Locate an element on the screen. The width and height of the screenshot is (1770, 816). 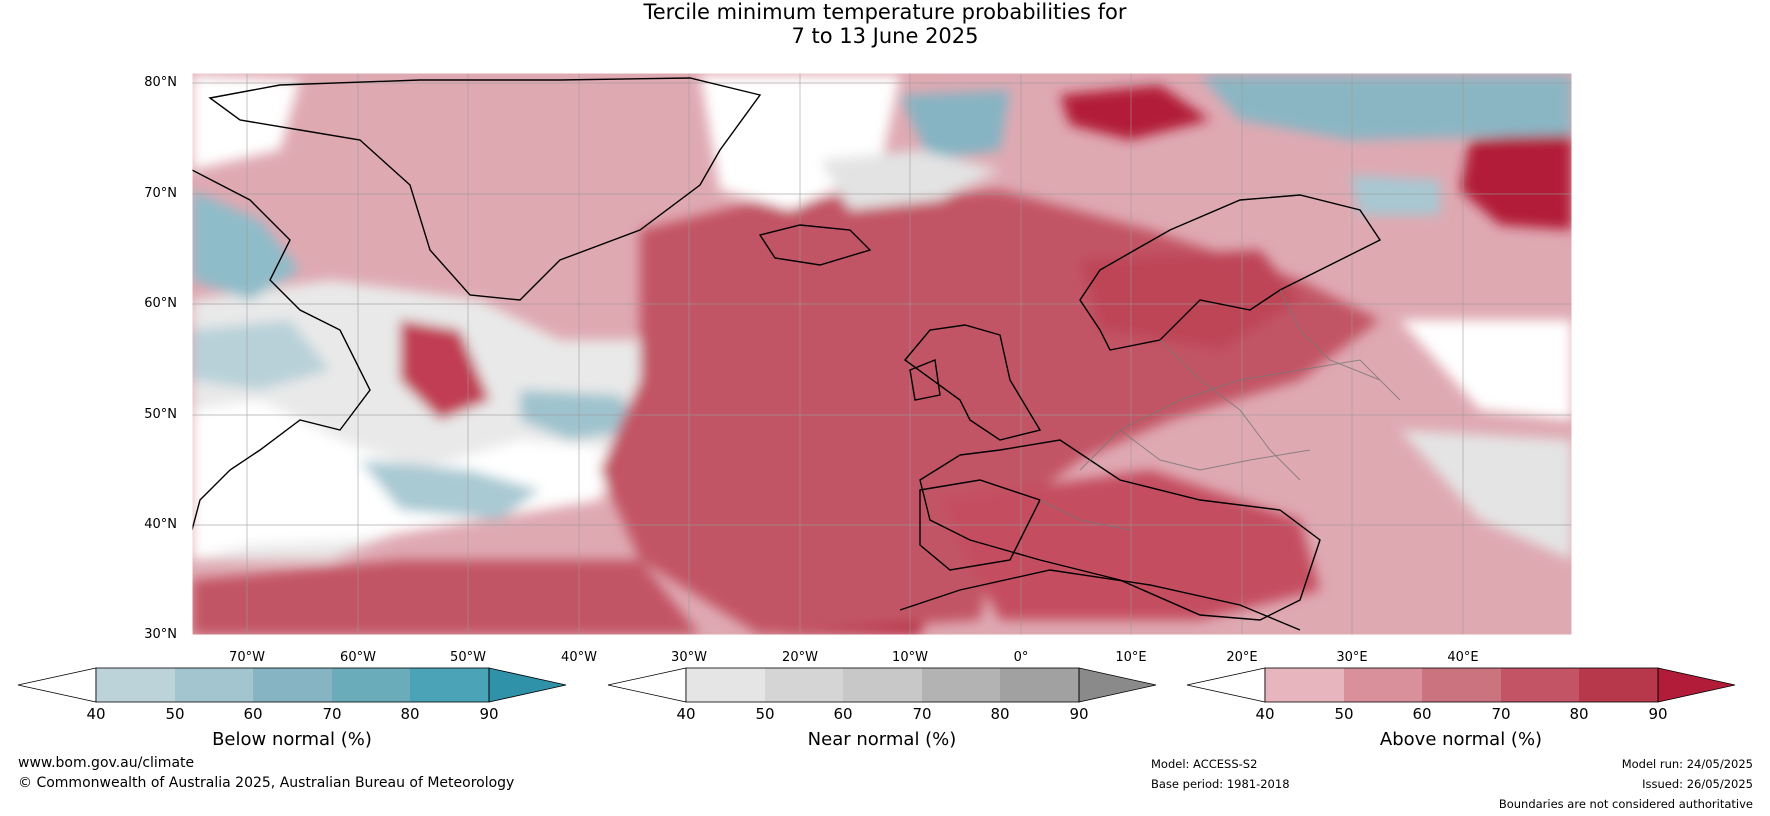
colorbar-near-tick: 50 is located at coordinates (765, 714).